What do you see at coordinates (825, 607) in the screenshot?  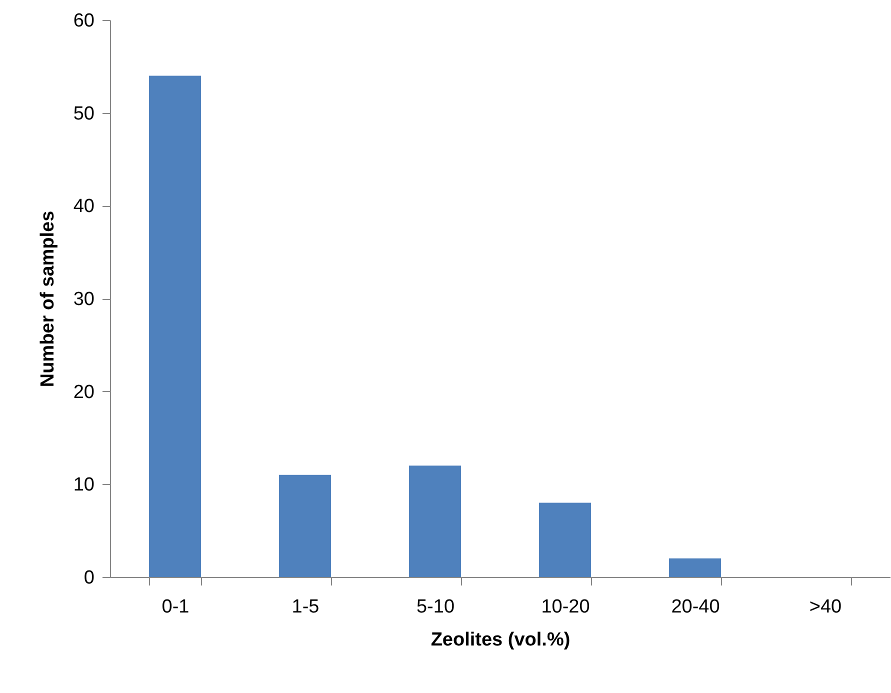 I see `x-tick-label: >40` at bounding box center [825, 607].